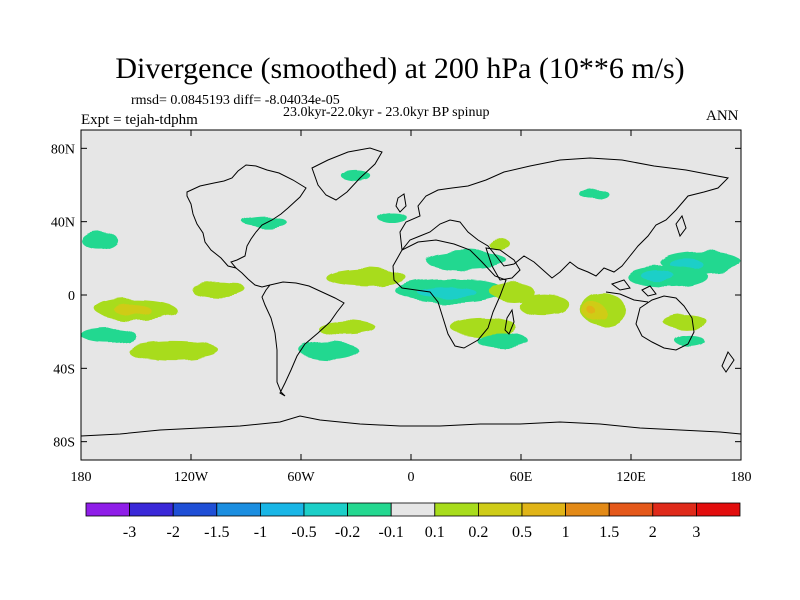 The height and width of the screenshot is (600, 800). I want to click on x-tick-label: 120W, so click(191, 477).